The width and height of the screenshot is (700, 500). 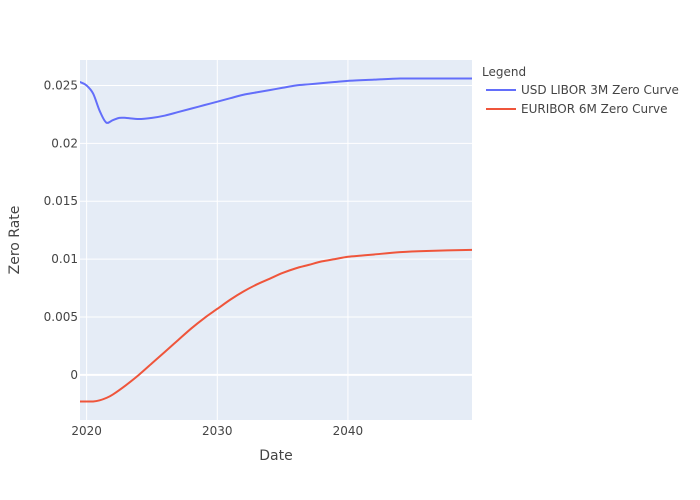 I want to click on legend-item: USD LIBOR 3M Zero Curve, so click(x=582, y=90).